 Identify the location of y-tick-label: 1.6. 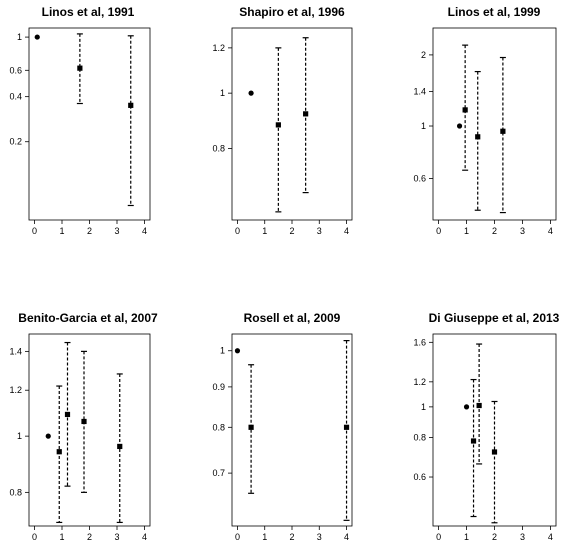
(419, 342).